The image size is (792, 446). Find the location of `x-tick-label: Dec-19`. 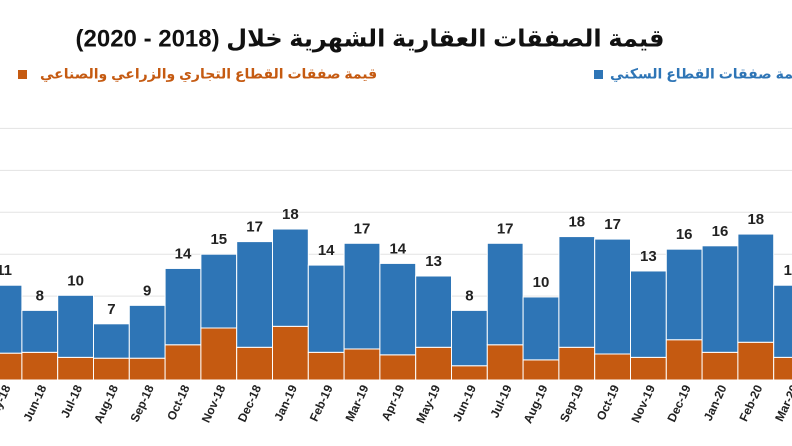

x-tick-label: Dec-19 is located at coordinates (678, 403).